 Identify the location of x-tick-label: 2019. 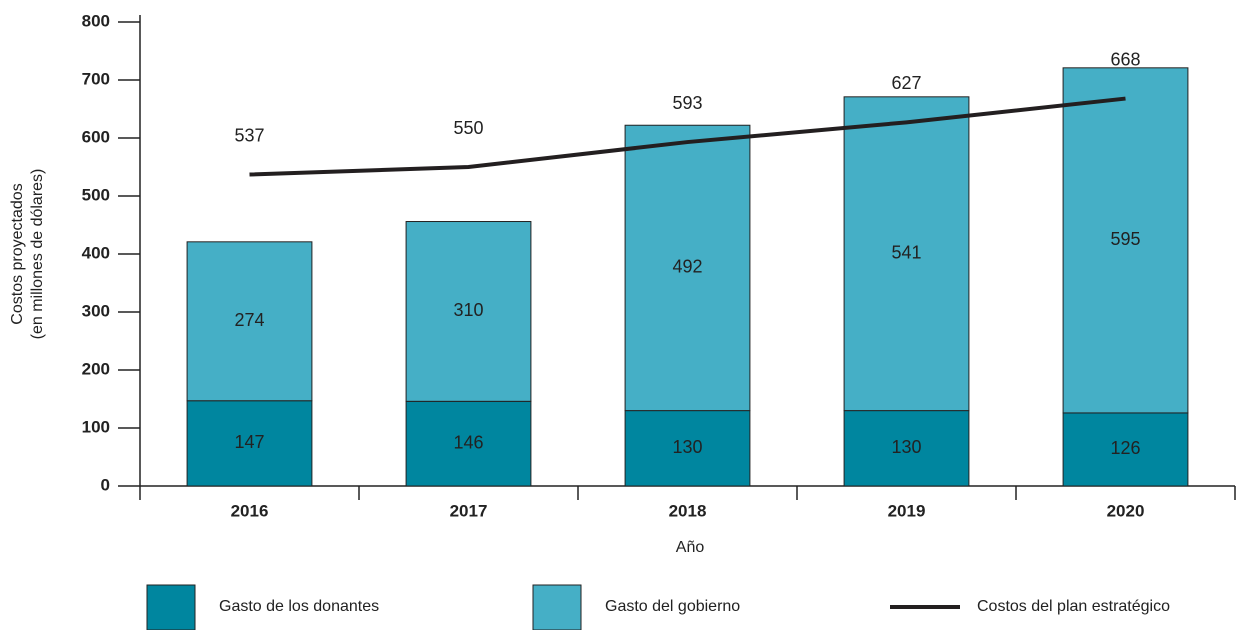
(907, 510).